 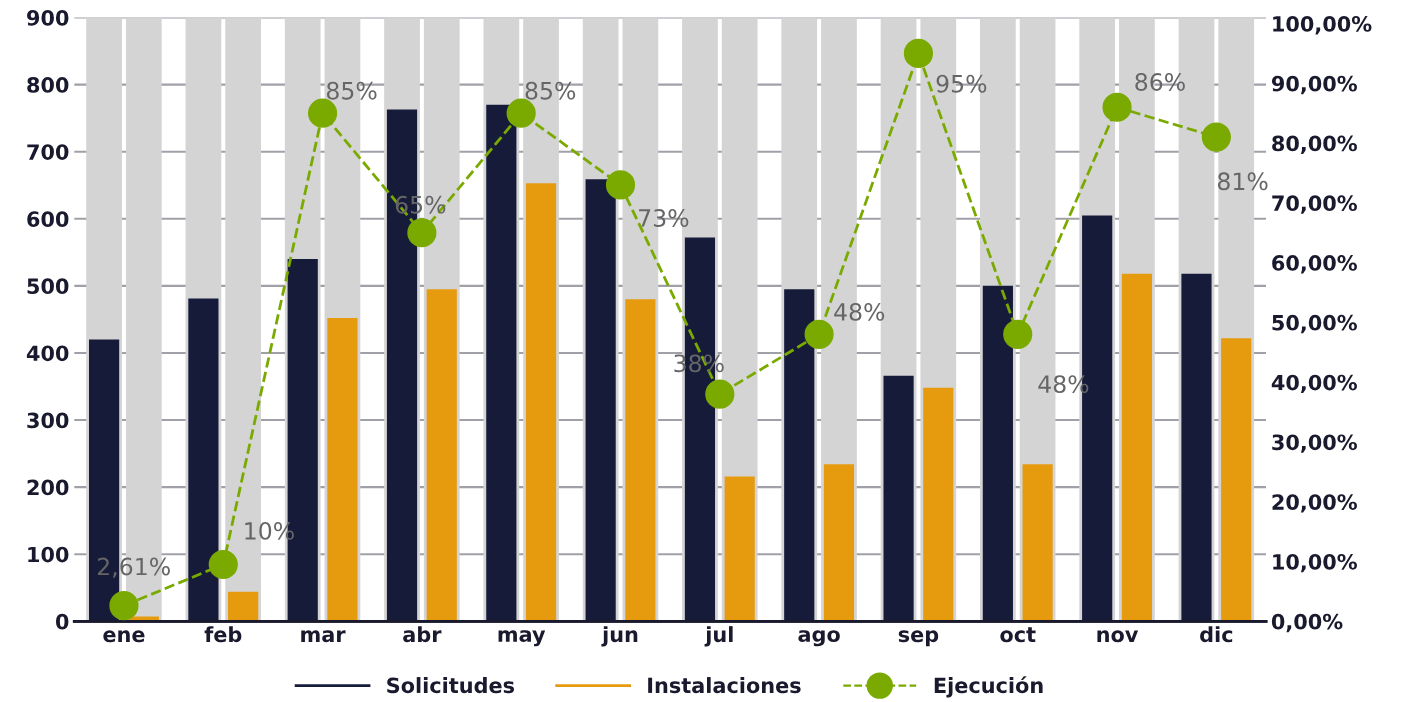 What do you see at coordinates (1314, 85) in the screenshot?
I see `y2-tick-label: 90,00%` at bounding box center [1314, 85].